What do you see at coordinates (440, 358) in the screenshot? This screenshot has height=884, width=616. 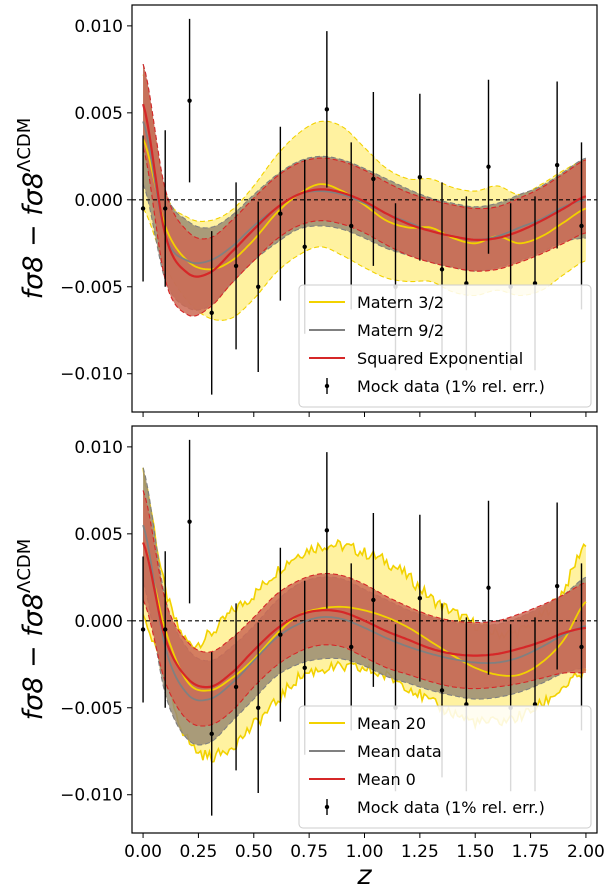 I see `legend-label-2: Squared Exponential` at bounding box center [440, 358].